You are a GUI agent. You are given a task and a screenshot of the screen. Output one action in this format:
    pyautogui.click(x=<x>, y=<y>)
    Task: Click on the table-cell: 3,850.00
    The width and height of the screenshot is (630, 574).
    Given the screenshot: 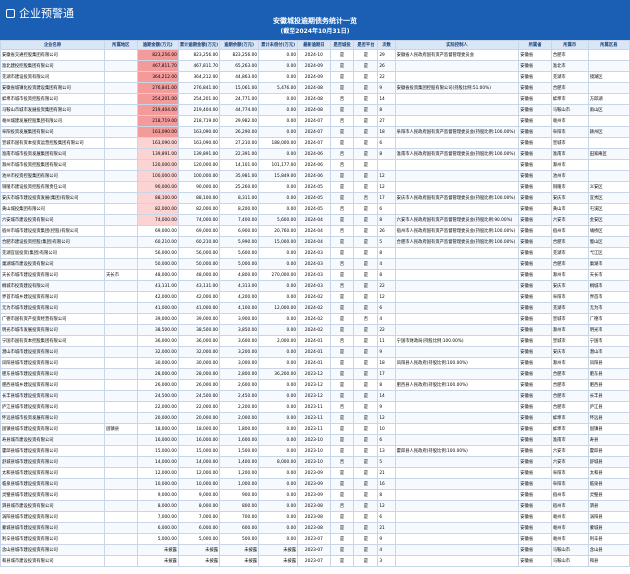 What is the action you would take?
    pyautogui.click(x=239, y=330)
    